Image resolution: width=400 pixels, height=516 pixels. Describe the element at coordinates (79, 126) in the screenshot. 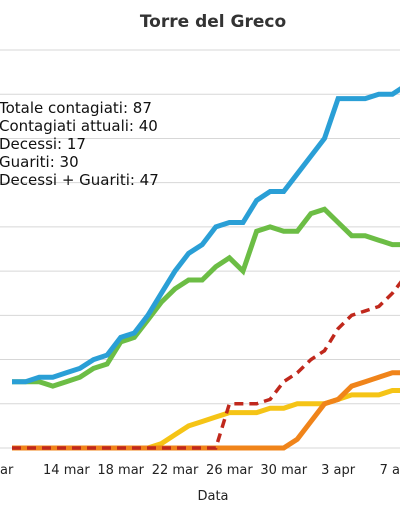

I see `legend-entry: Contagiati attuali: 40` at that location.